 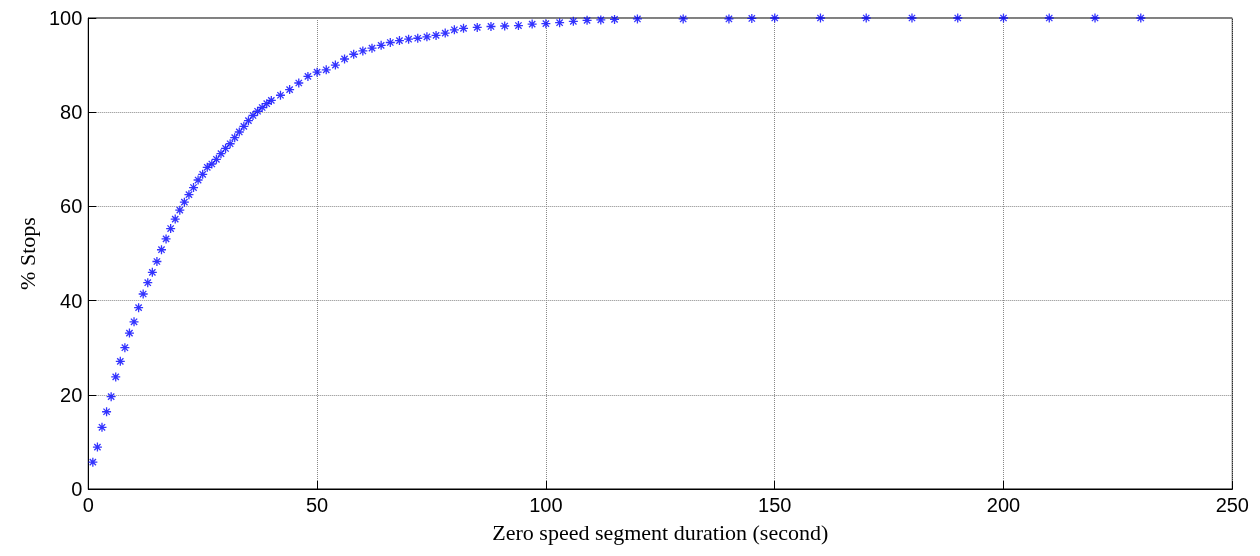 I want to click on y-tick-label: 40, so click(x=71, y=300).